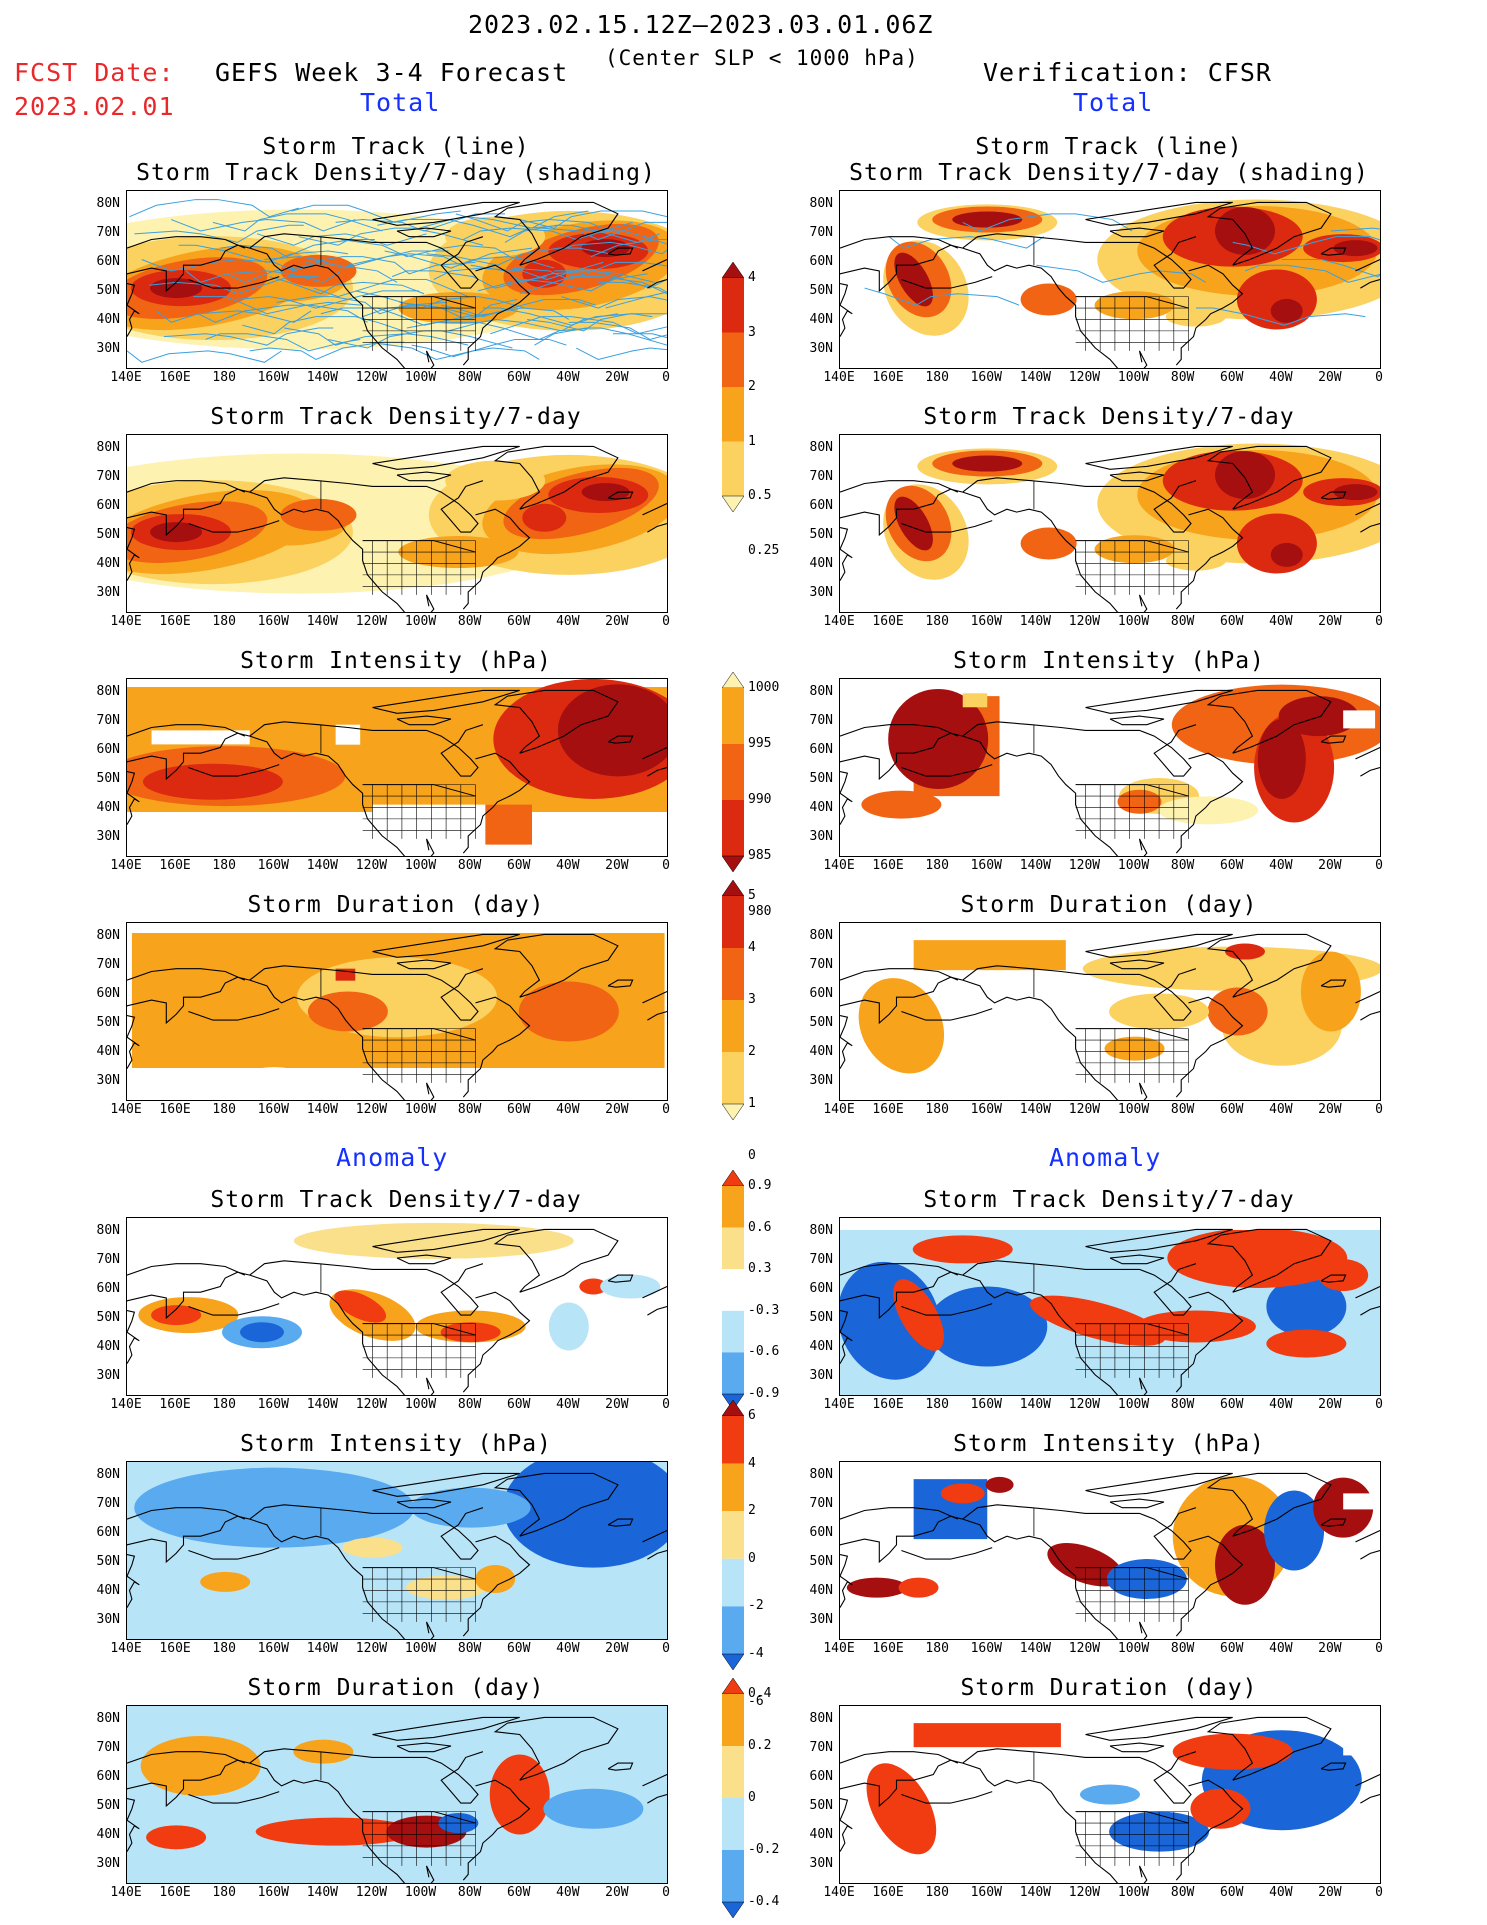 Image resolution: width=1487 pixels, height=1925 pixels. What do you see at coordinates (752, 1103) in the screenshot?
I see `colorbar-label: 1` at bounding box center [752, 1103].